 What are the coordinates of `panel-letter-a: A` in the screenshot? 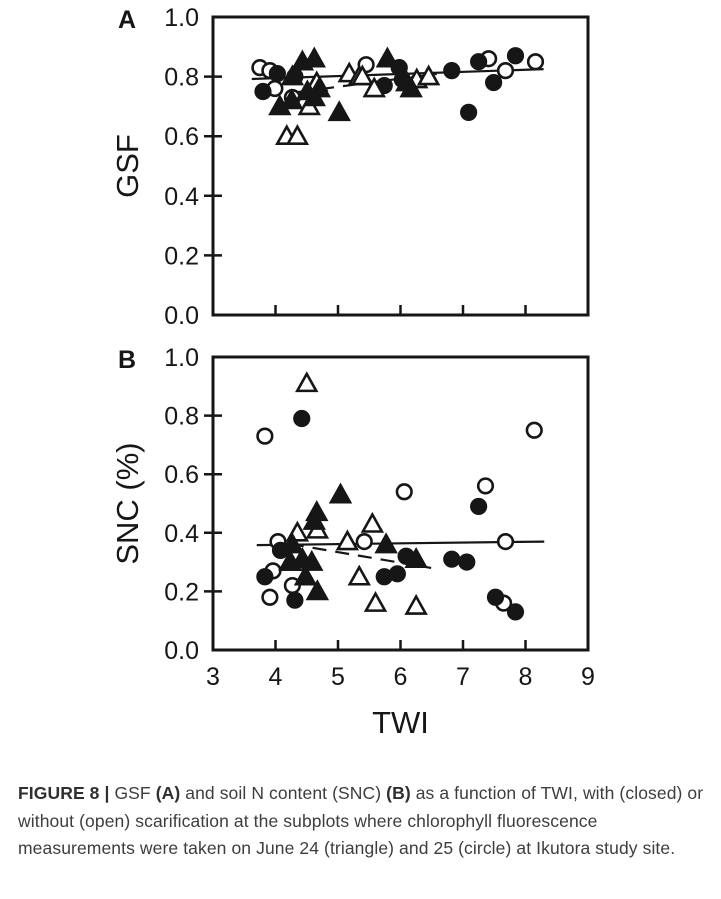 It's located at (127, 20).